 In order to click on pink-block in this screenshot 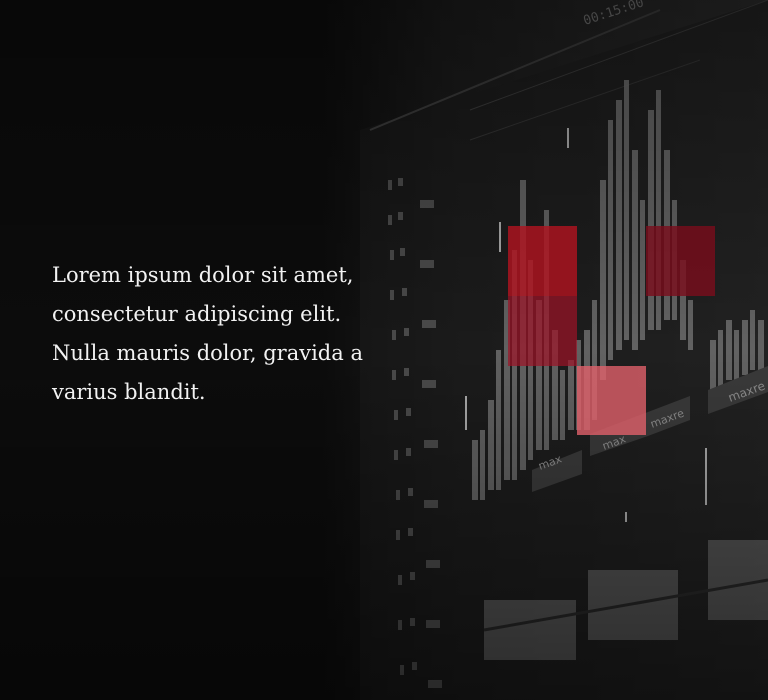, I will do `click(611, 400)`.